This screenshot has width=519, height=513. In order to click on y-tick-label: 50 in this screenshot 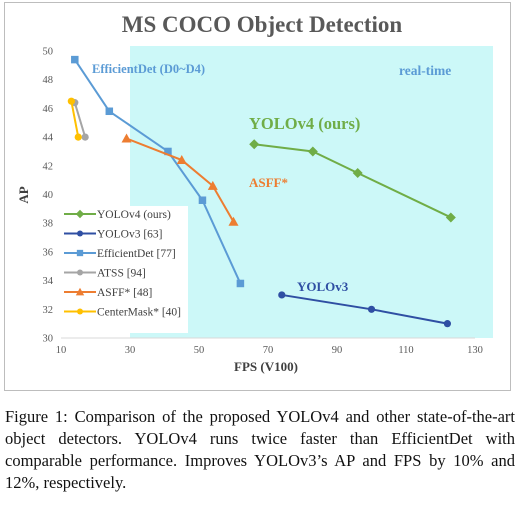, I will do `click(48, 52)`.